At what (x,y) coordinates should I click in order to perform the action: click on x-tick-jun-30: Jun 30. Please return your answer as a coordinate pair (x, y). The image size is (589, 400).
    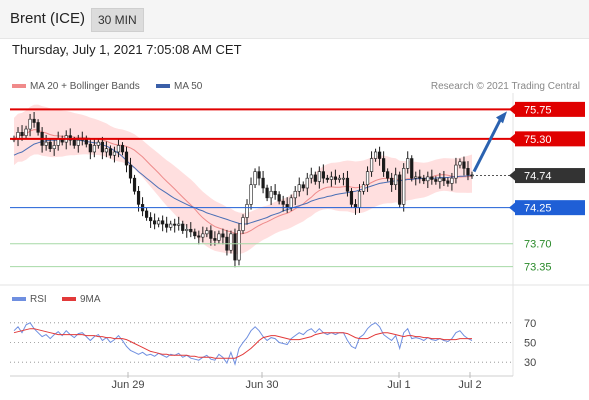
    Looking at the image, I should click on (261, 385).